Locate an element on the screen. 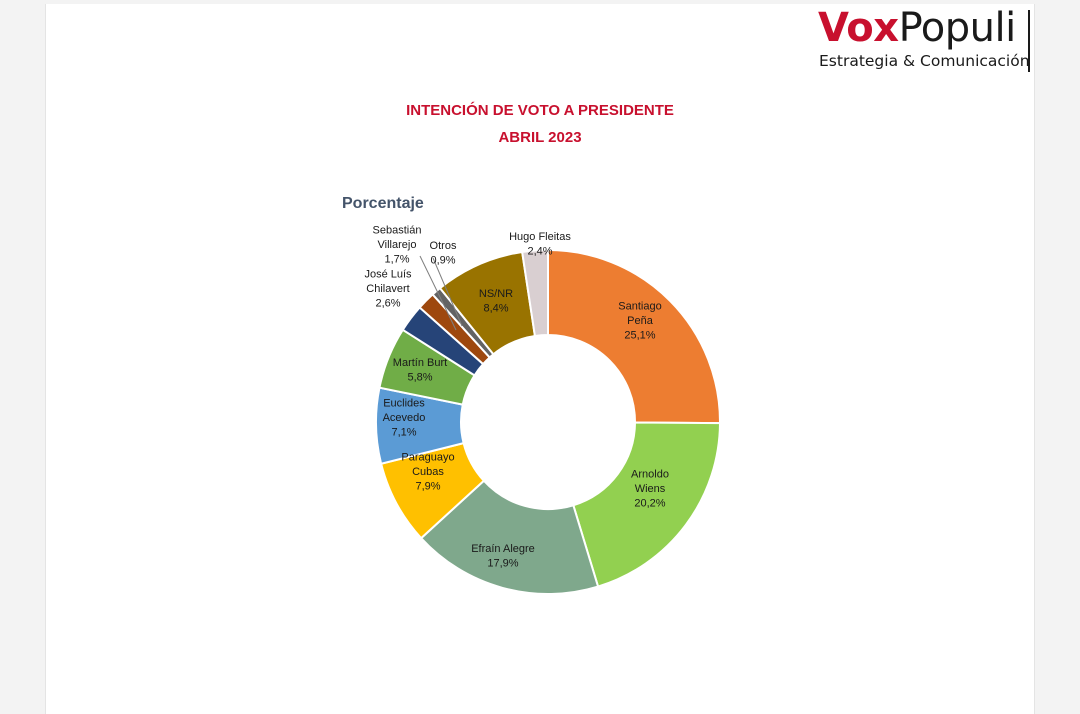  slice-efraín-alegre is located at coordinates (509, 537).